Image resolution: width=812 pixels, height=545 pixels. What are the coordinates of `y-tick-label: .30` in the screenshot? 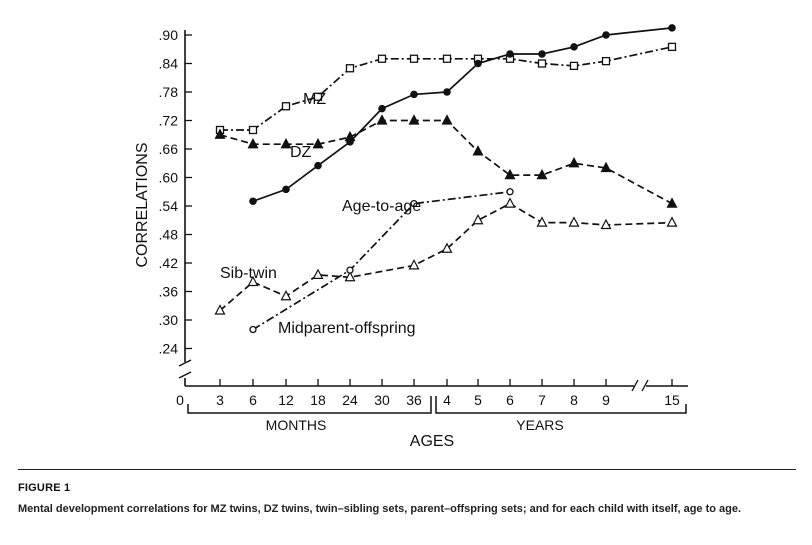 It's located at (169, 320).